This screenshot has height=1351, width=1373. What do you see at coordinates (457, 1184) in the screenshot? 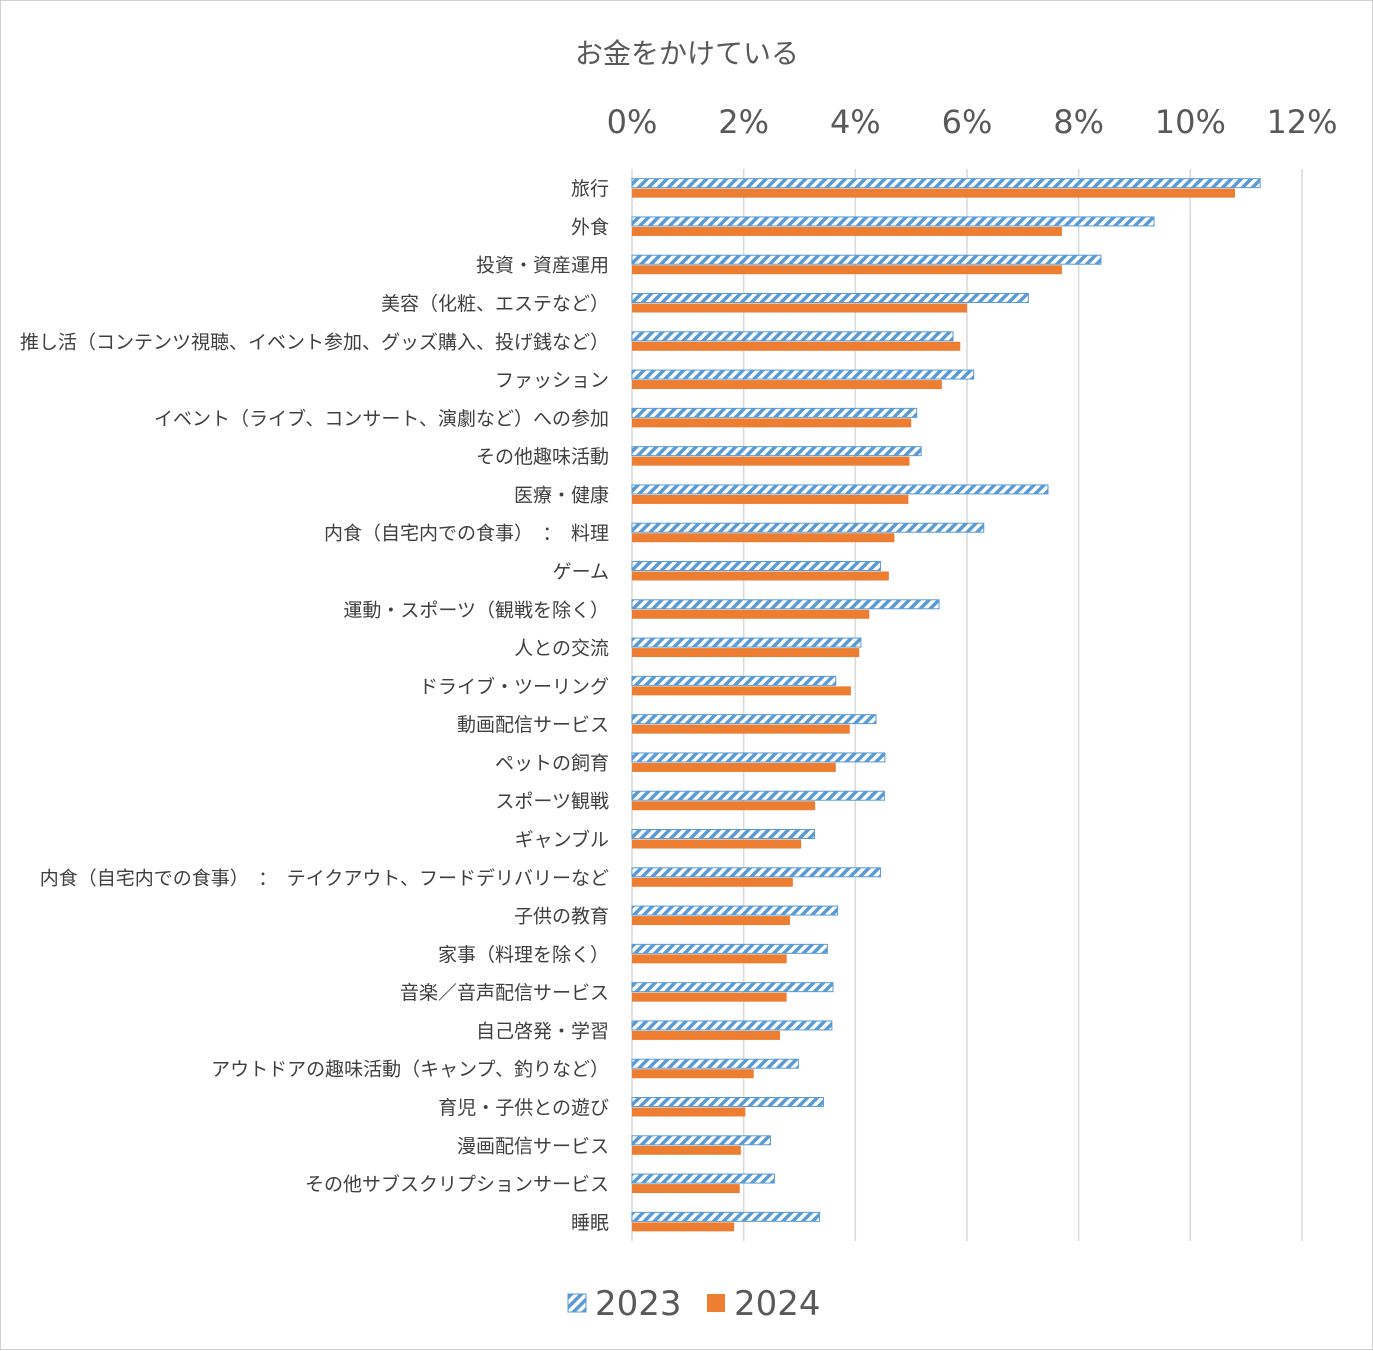
I see `category-label: その他サブスクリプションサービス` at bounding box center [457, 1184].